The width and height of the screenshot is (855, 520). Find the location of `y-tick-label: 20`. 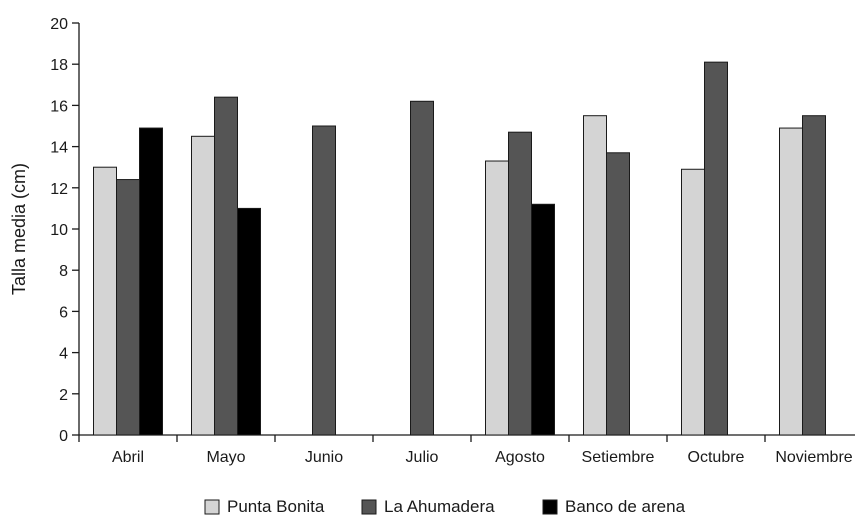

y-tick-label: 20 is located at coordinates (59, 24).